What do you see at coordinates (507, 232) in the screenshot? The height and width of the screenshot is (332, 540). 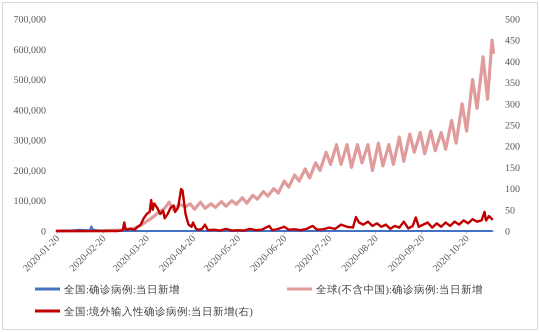 I see `y2tick: 0` at bounding box center [507, 232].